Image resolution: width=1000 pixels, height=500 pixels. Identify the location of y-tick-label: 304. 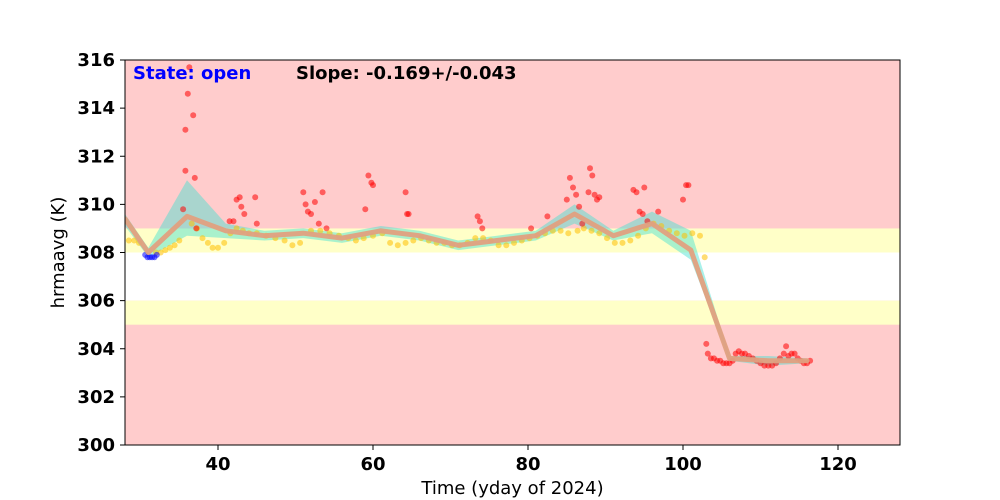
(96, 349).